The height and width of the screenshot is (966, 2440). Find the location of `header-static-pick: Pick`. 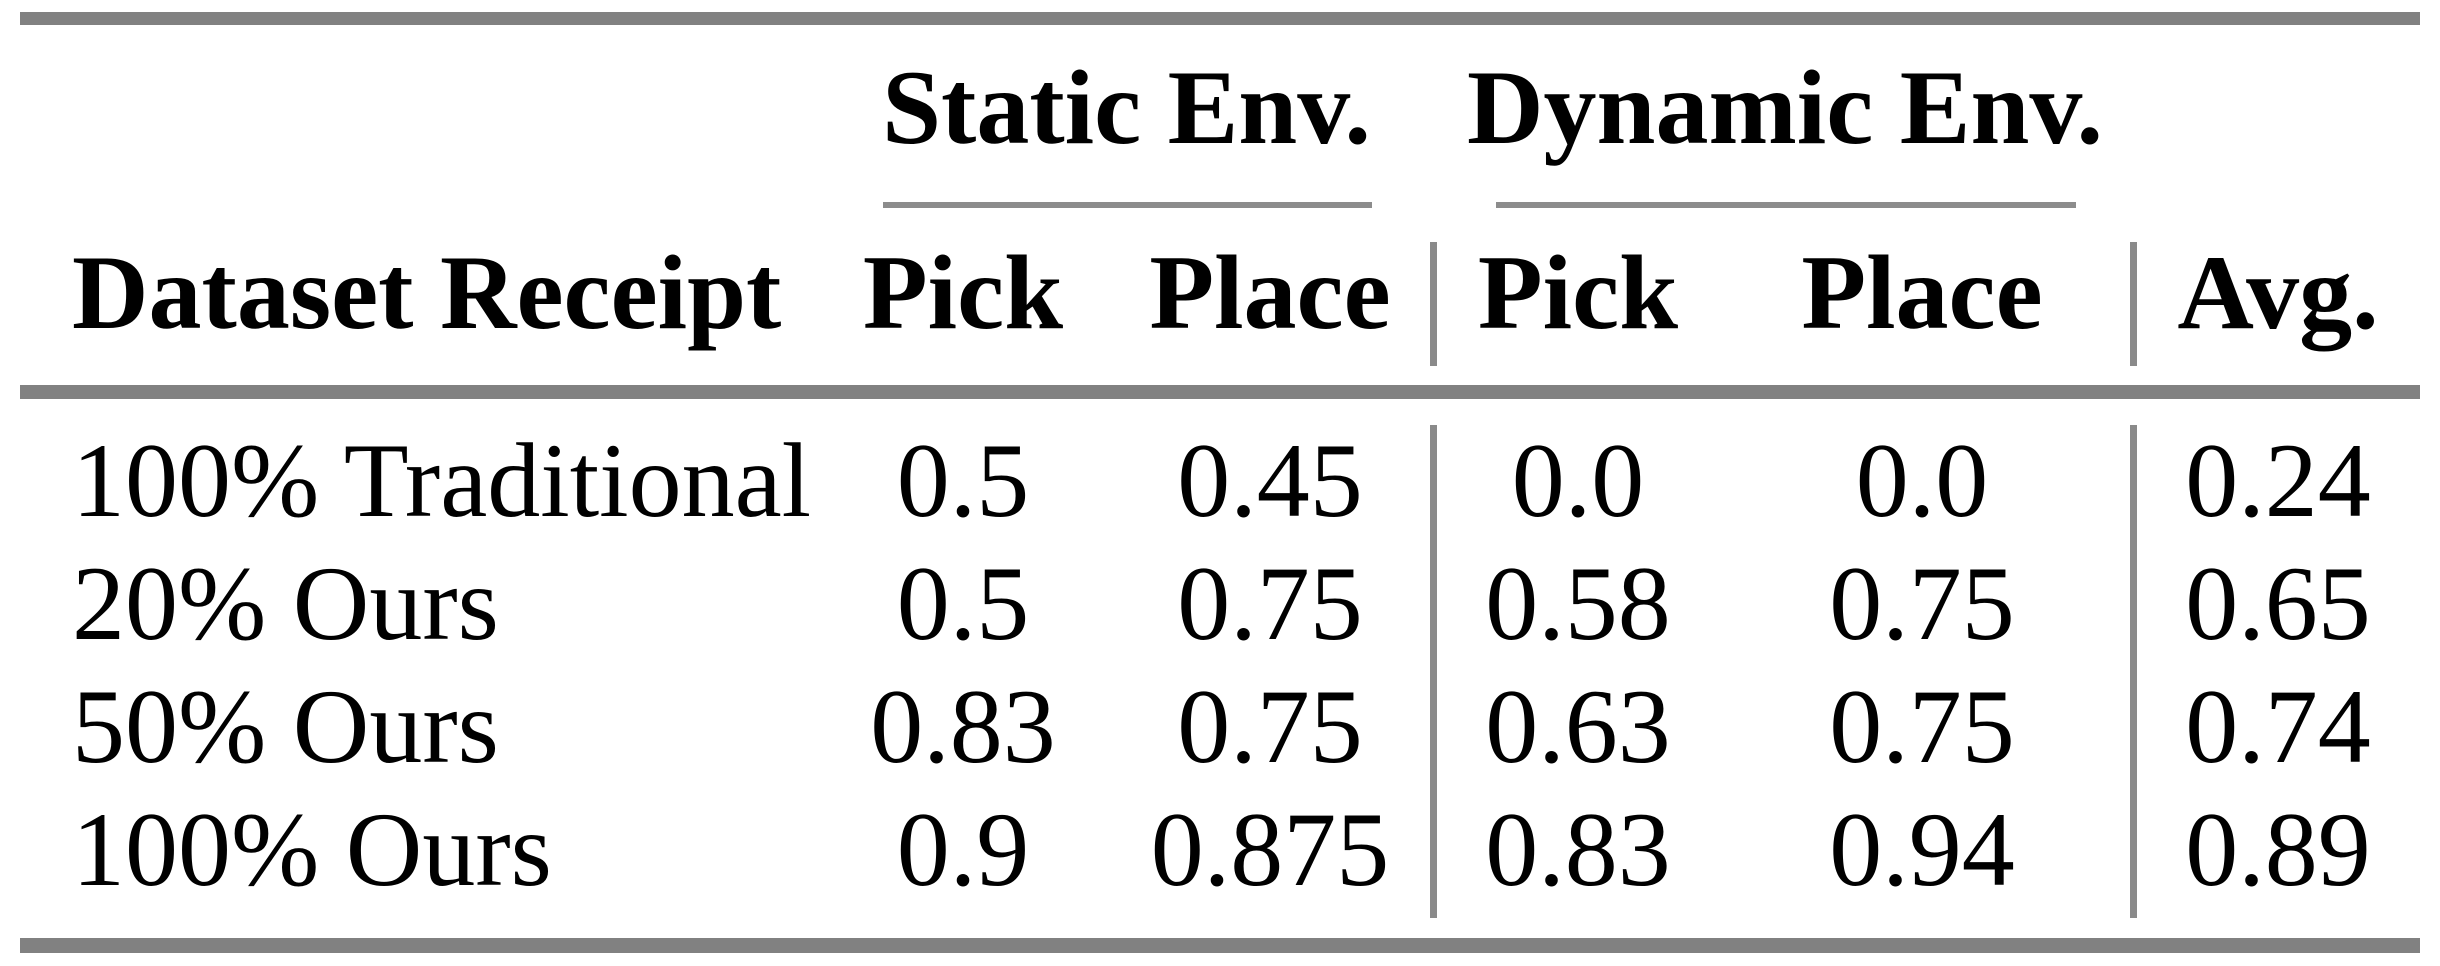

header-static-pick: Pick is located at coordinates (963, 292).